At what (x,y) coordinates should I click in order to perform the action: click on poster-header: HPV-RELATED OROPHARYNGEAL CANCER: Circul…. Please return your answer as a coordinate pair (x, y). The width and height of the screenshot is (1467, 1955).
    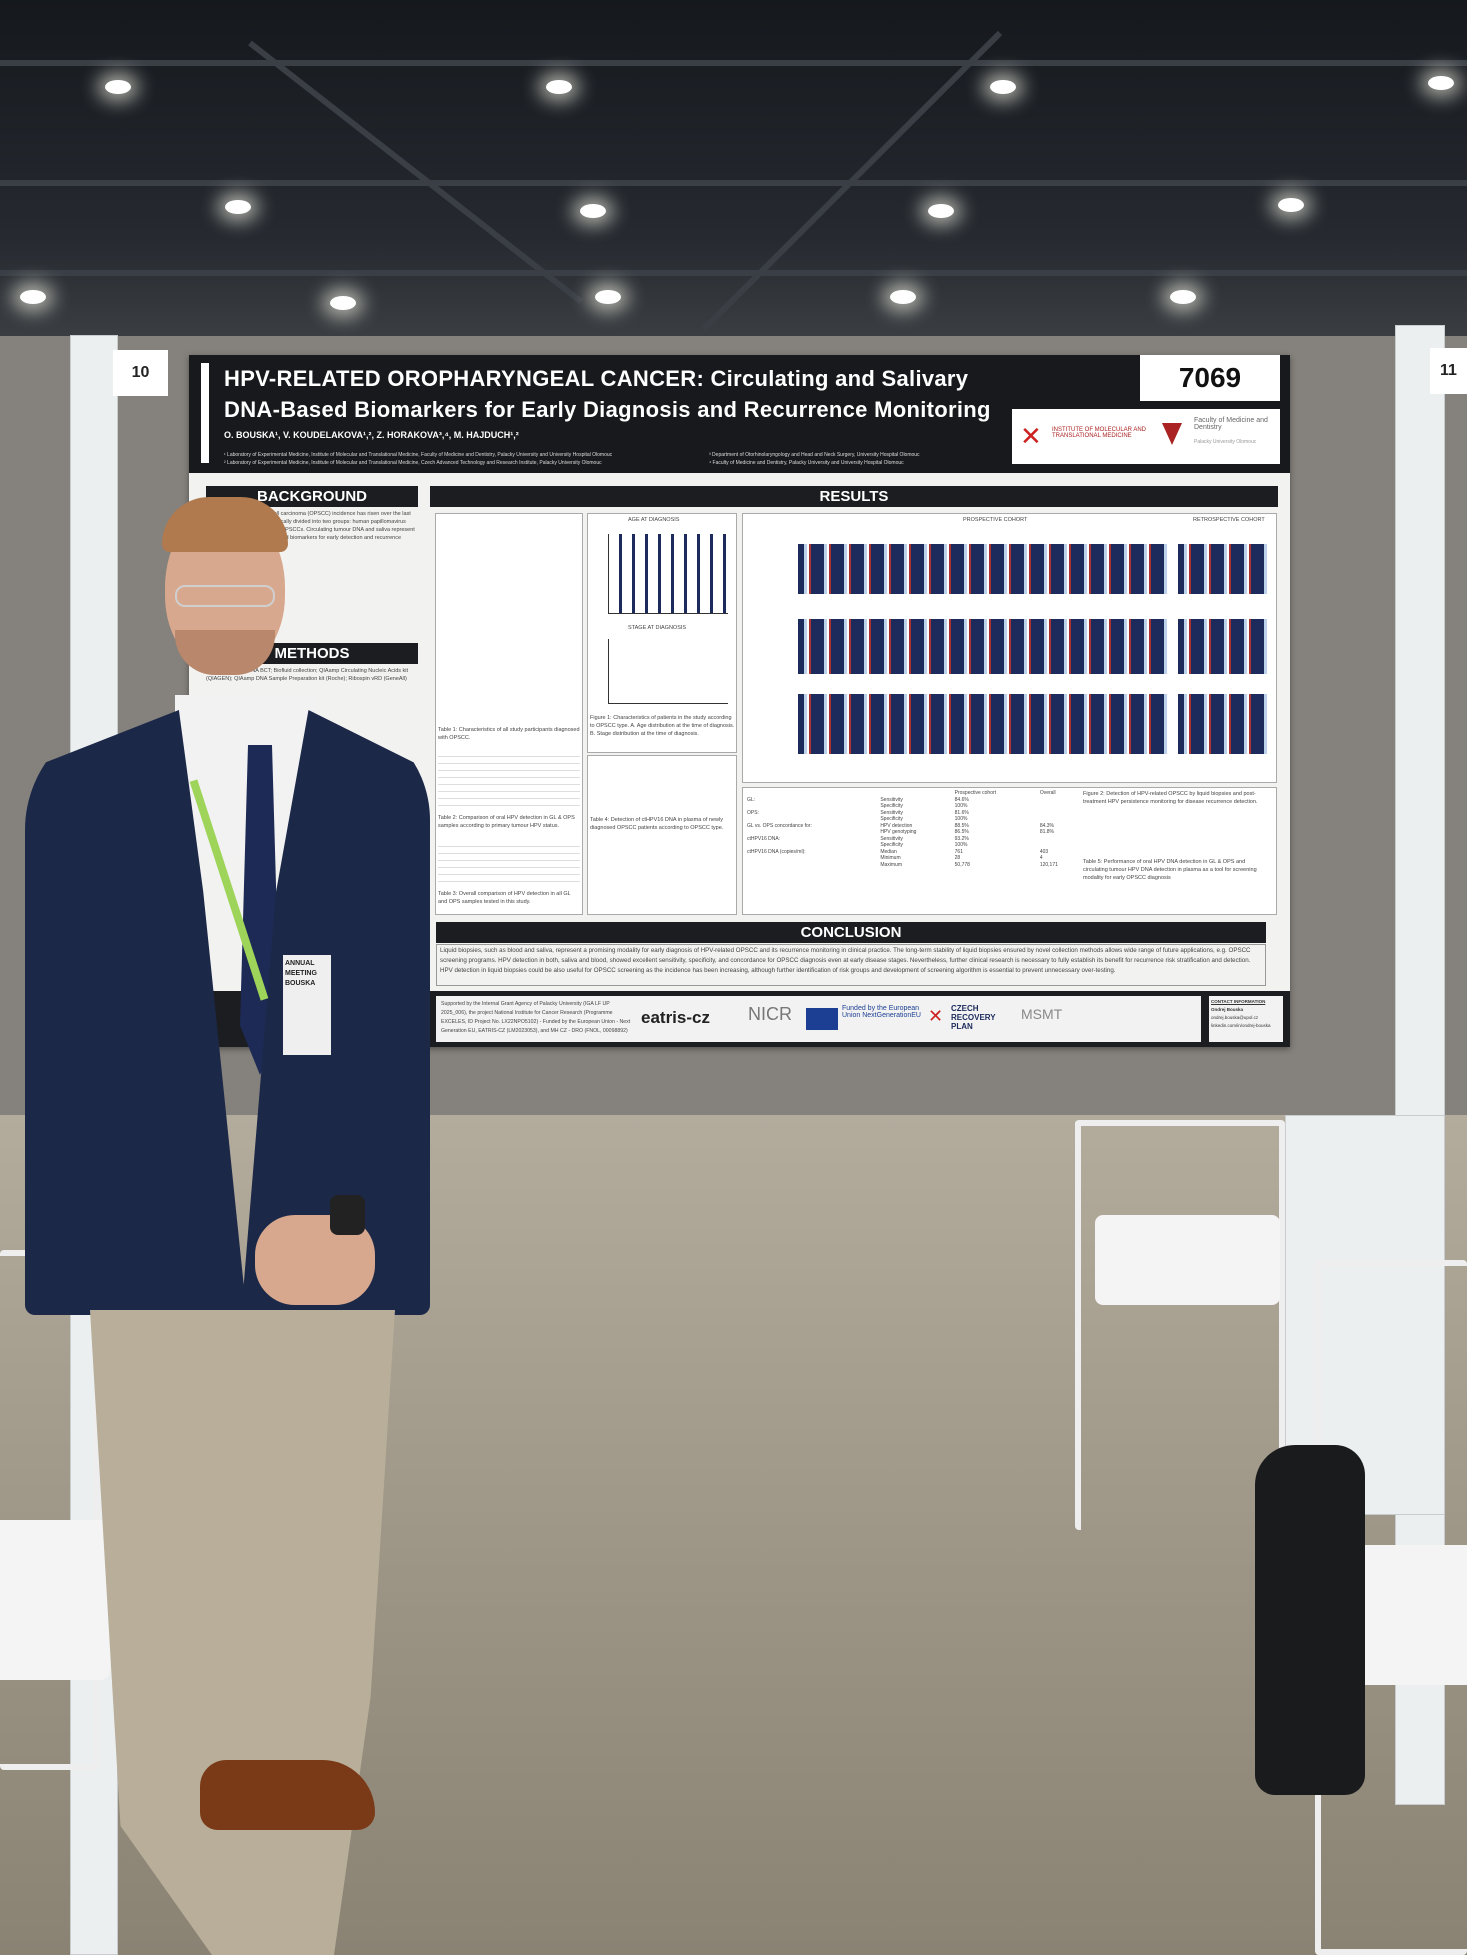
    Looking at the image, I should click on (739, 414).